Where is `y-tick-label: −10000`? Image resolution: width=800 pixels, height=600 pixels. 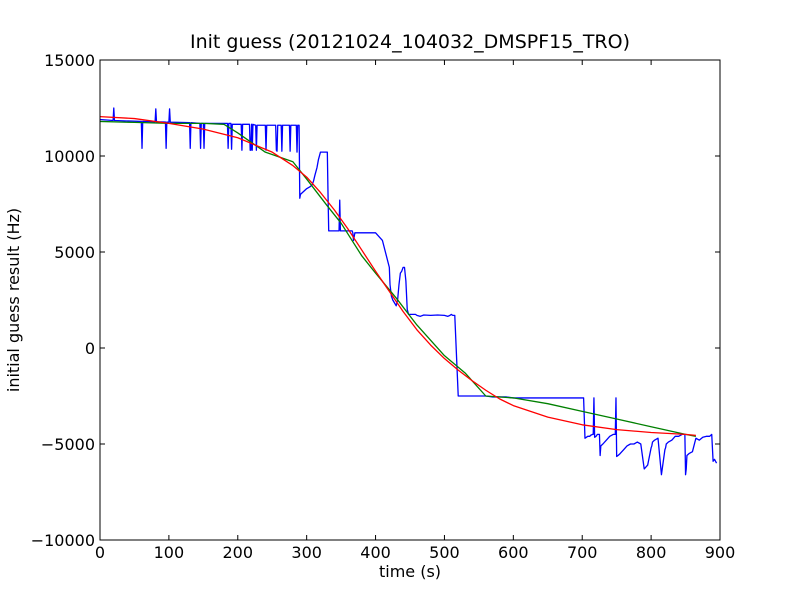
y-tick-label: −10000 is located at coordinates (63, 540).